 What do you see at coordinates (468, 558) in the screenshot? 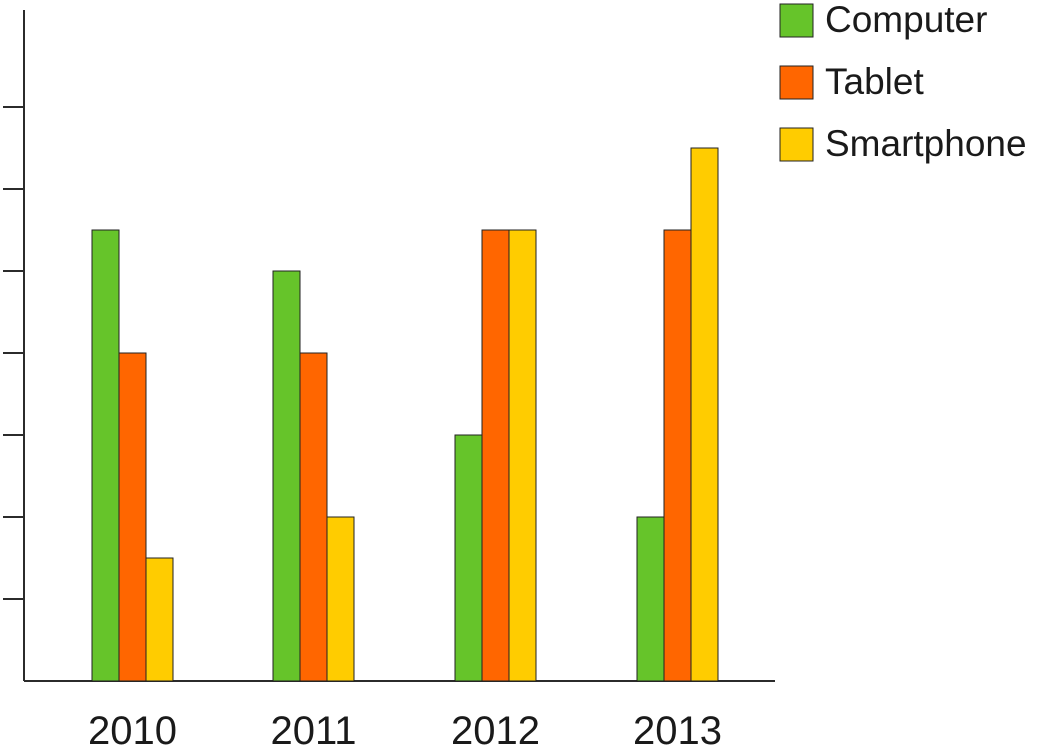
I see `bar-computer-2012` at bounding box center [468, 558].